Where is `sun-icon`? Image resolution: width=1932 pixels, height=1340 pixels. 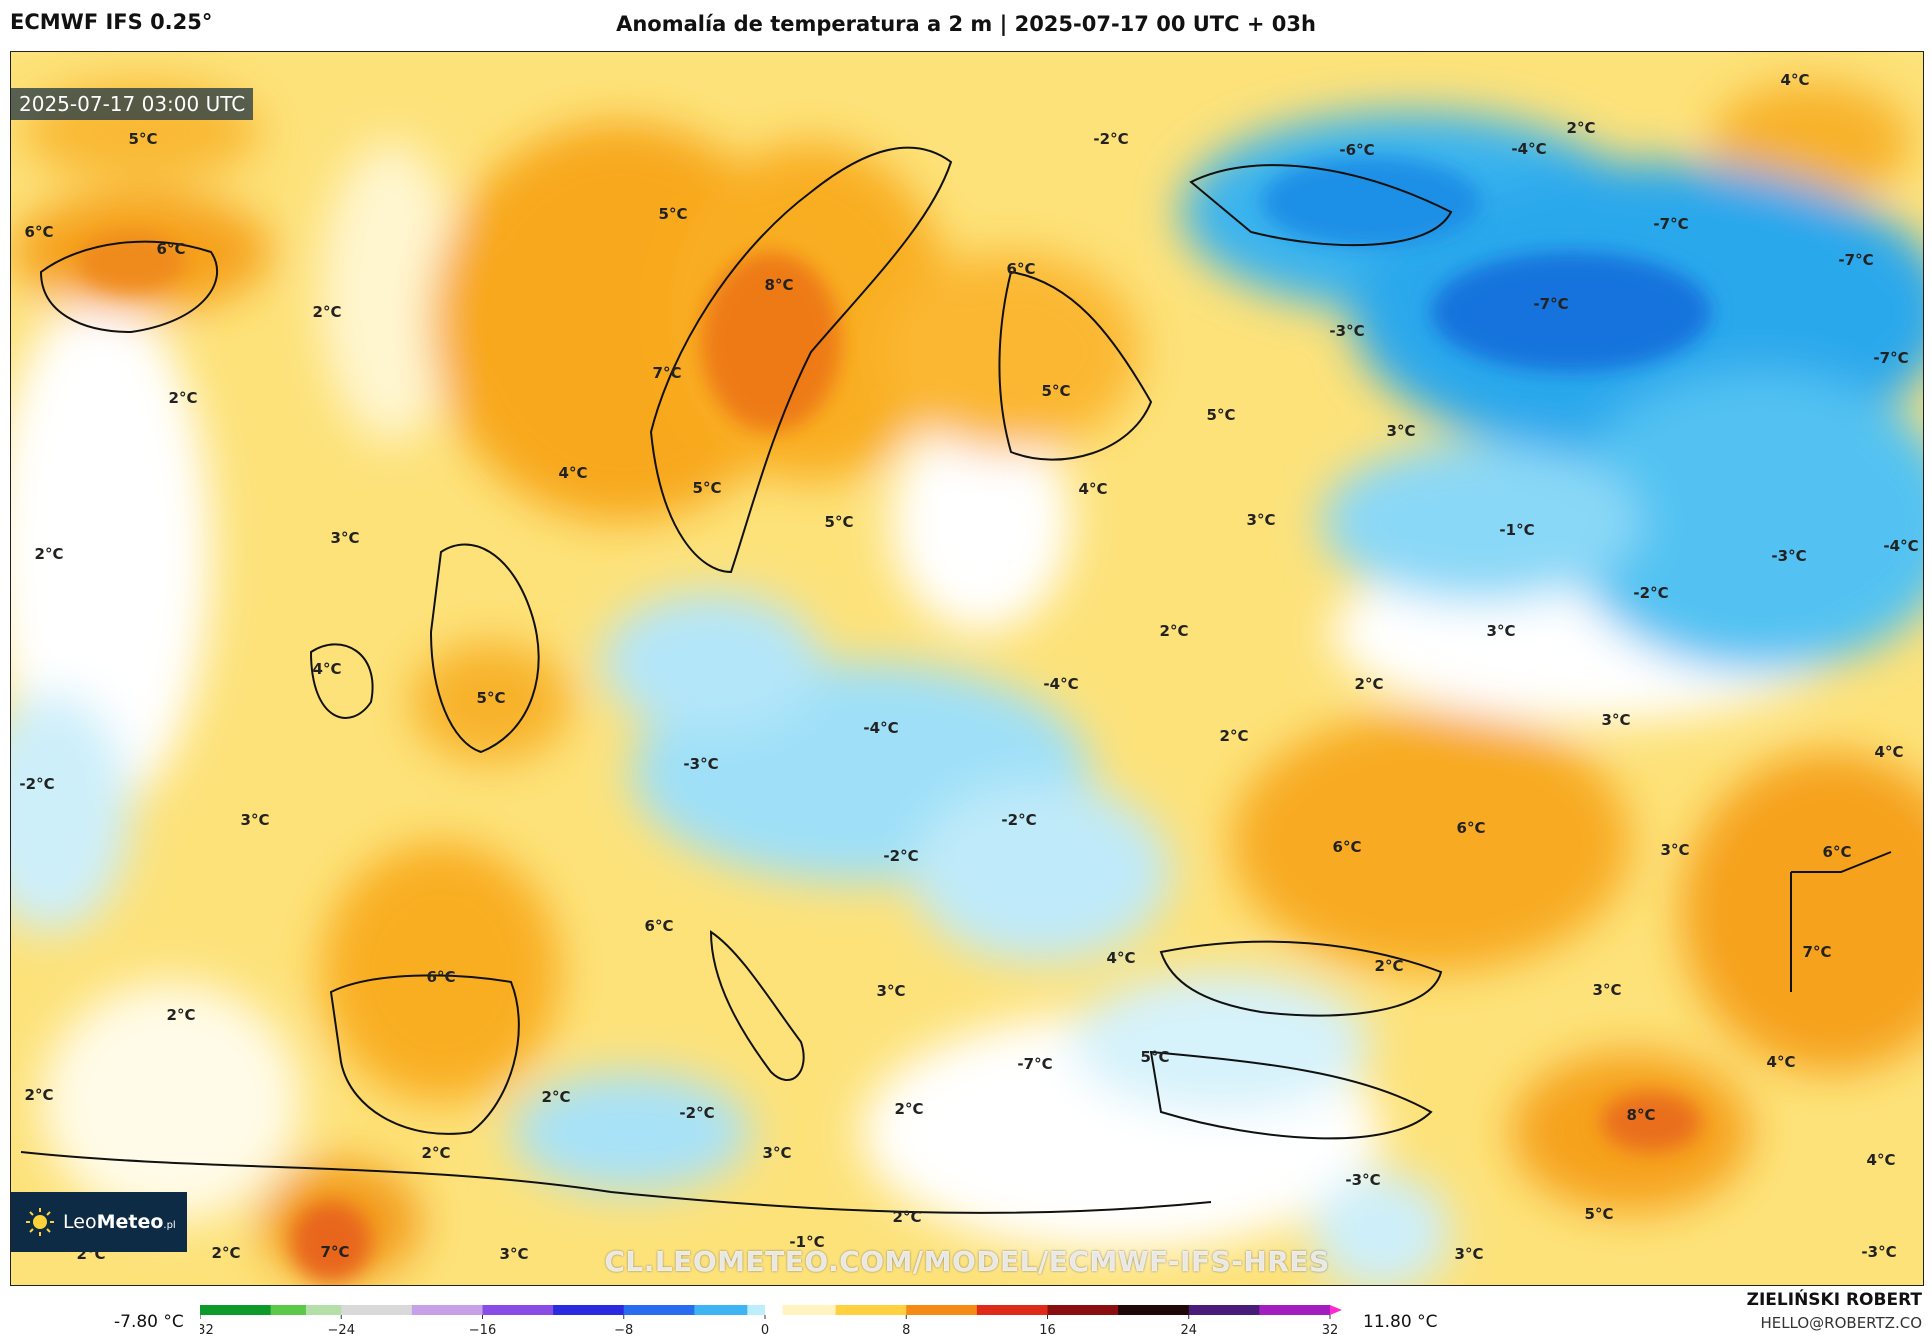
sun-icon is located at coordinates (40, 1222).